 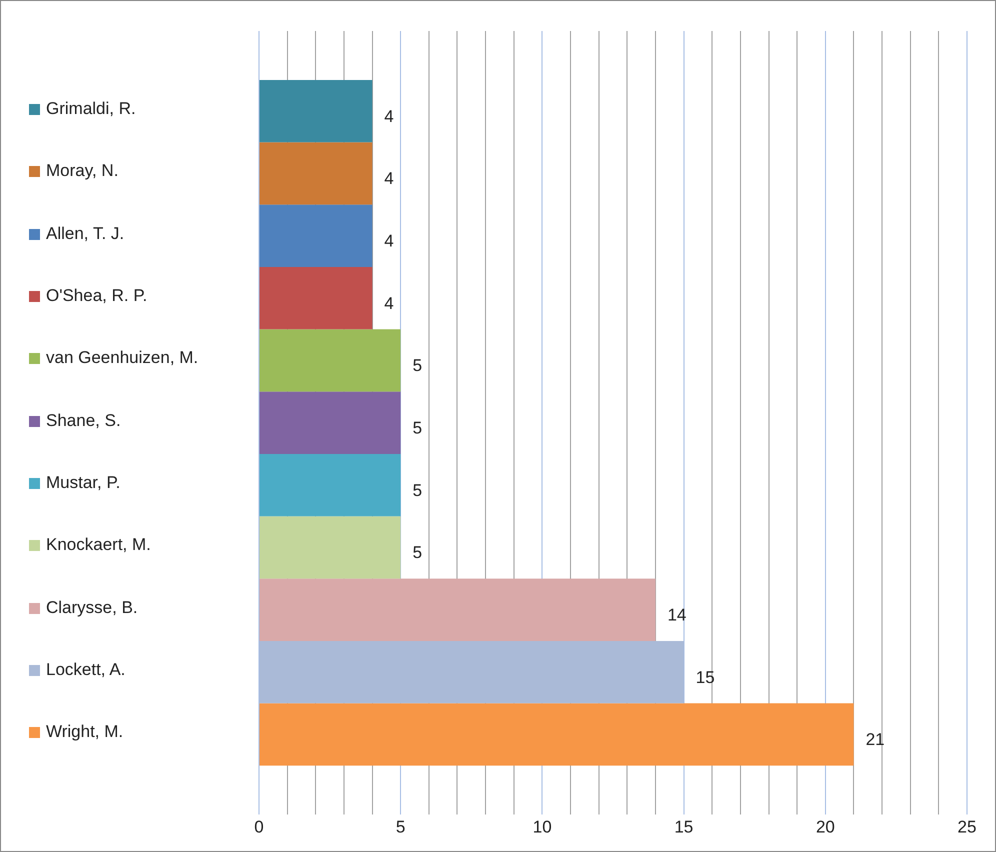 I want to click on legend-label: Mustar, P., so click(x=83, y=483).